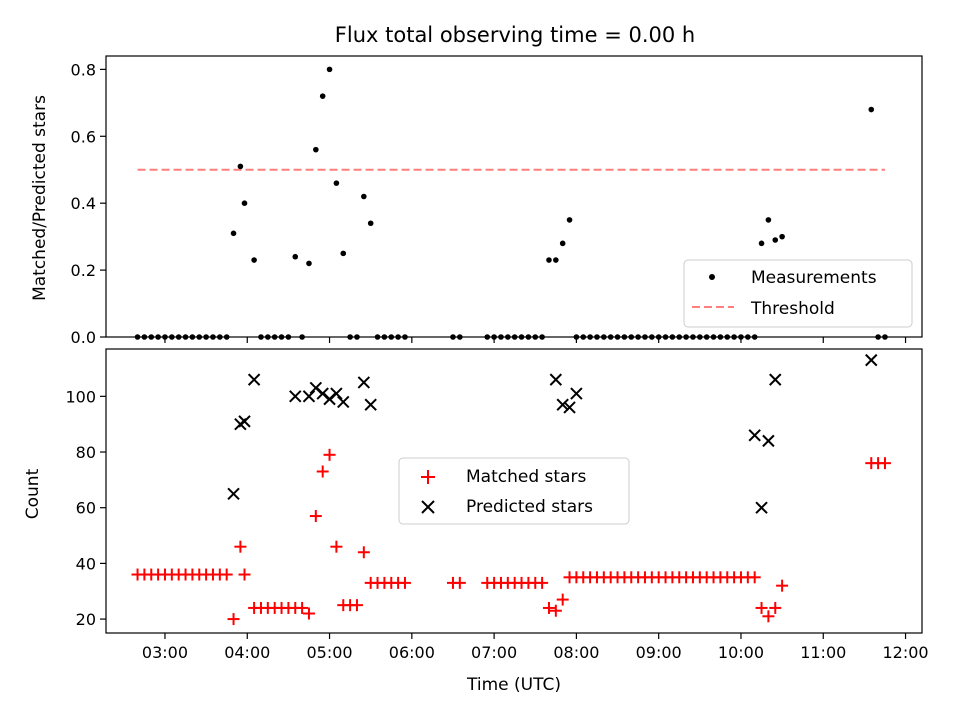 Image resolution: width=960 pixels, height=720 pixels. I want to click on top-y-tick-label: 0.4, so click(83, 203).